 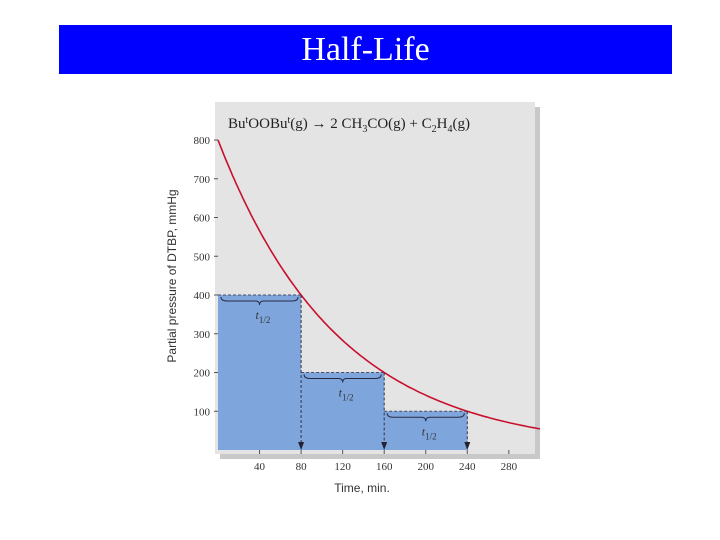 I want to click on half-life-markers, so click(x=384, y=372).